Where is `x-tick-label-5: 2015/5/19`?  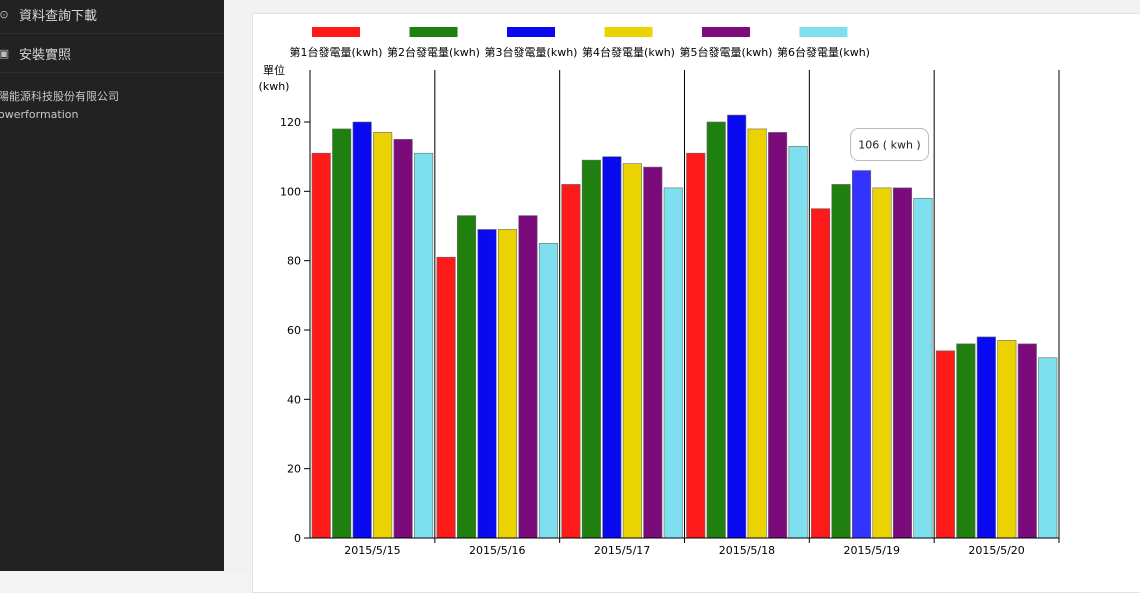 x-tick-label-5: 2015/5/19 is located at coordinates (872, 550).